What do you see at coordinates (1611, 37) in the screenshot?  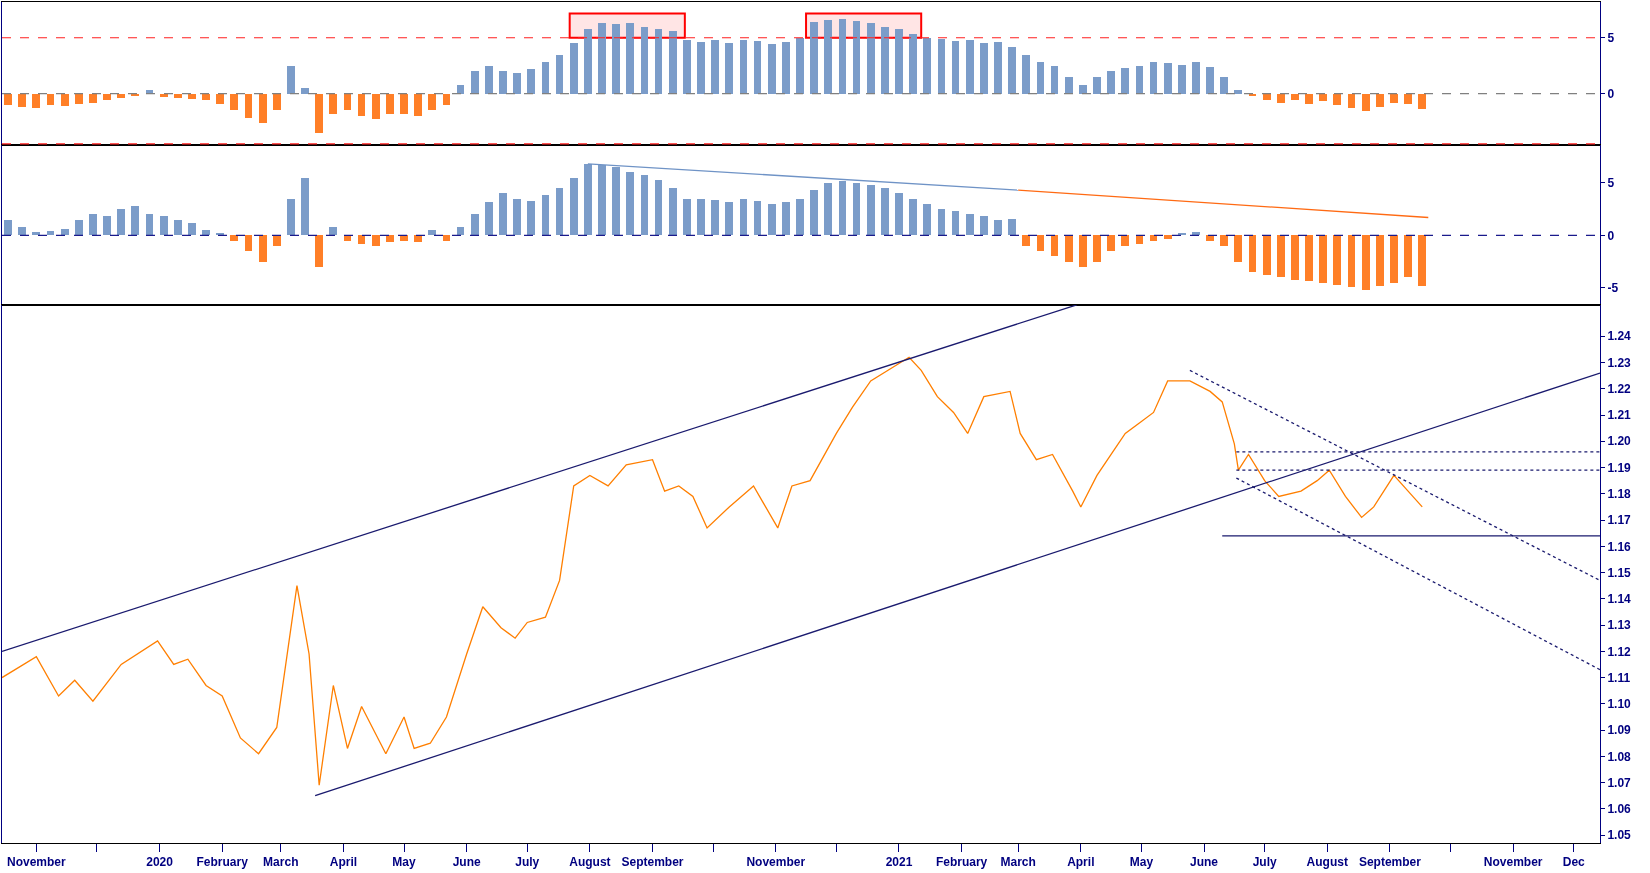 I see `y-tick-label: 5` at bounding box center [1611, 37].